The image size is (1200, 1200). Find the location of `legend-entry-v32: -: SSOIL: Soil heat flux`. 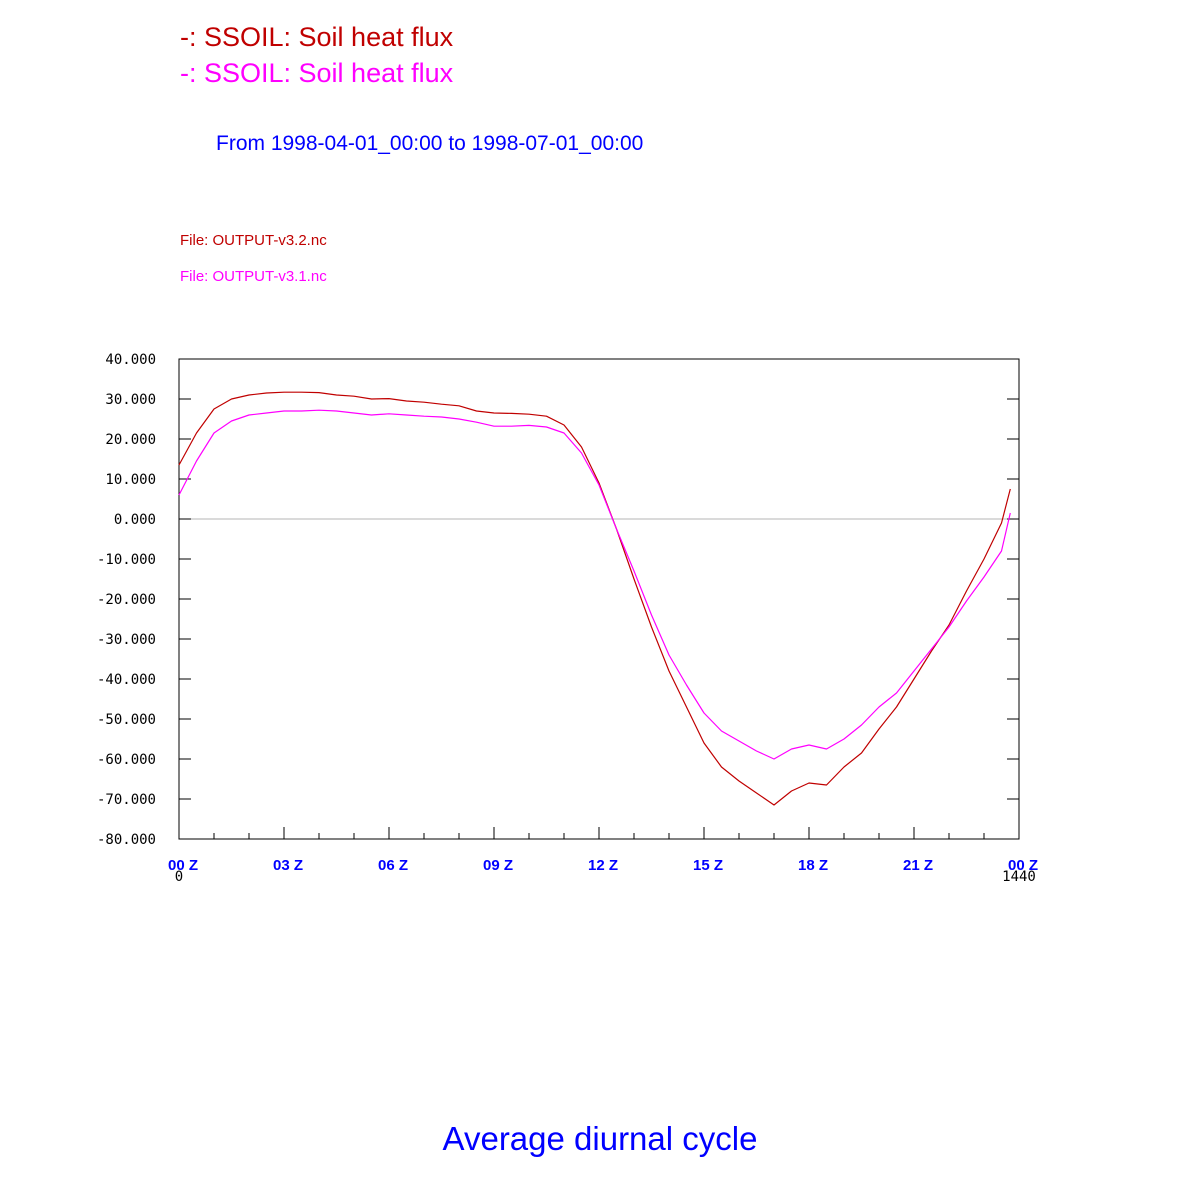

legend-entry-v32: -: SSOIL: Soil heat flux is located at coordinates (317, 37).